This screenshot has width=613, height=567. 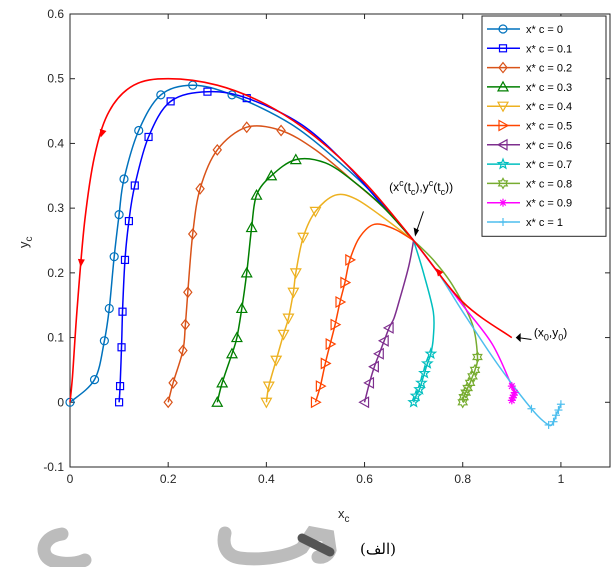 What do you see at coordinates (549, 165) in the screenshot?
I see `legend-entry-label: x* c = 0.7` at bounding box center [549, 165].